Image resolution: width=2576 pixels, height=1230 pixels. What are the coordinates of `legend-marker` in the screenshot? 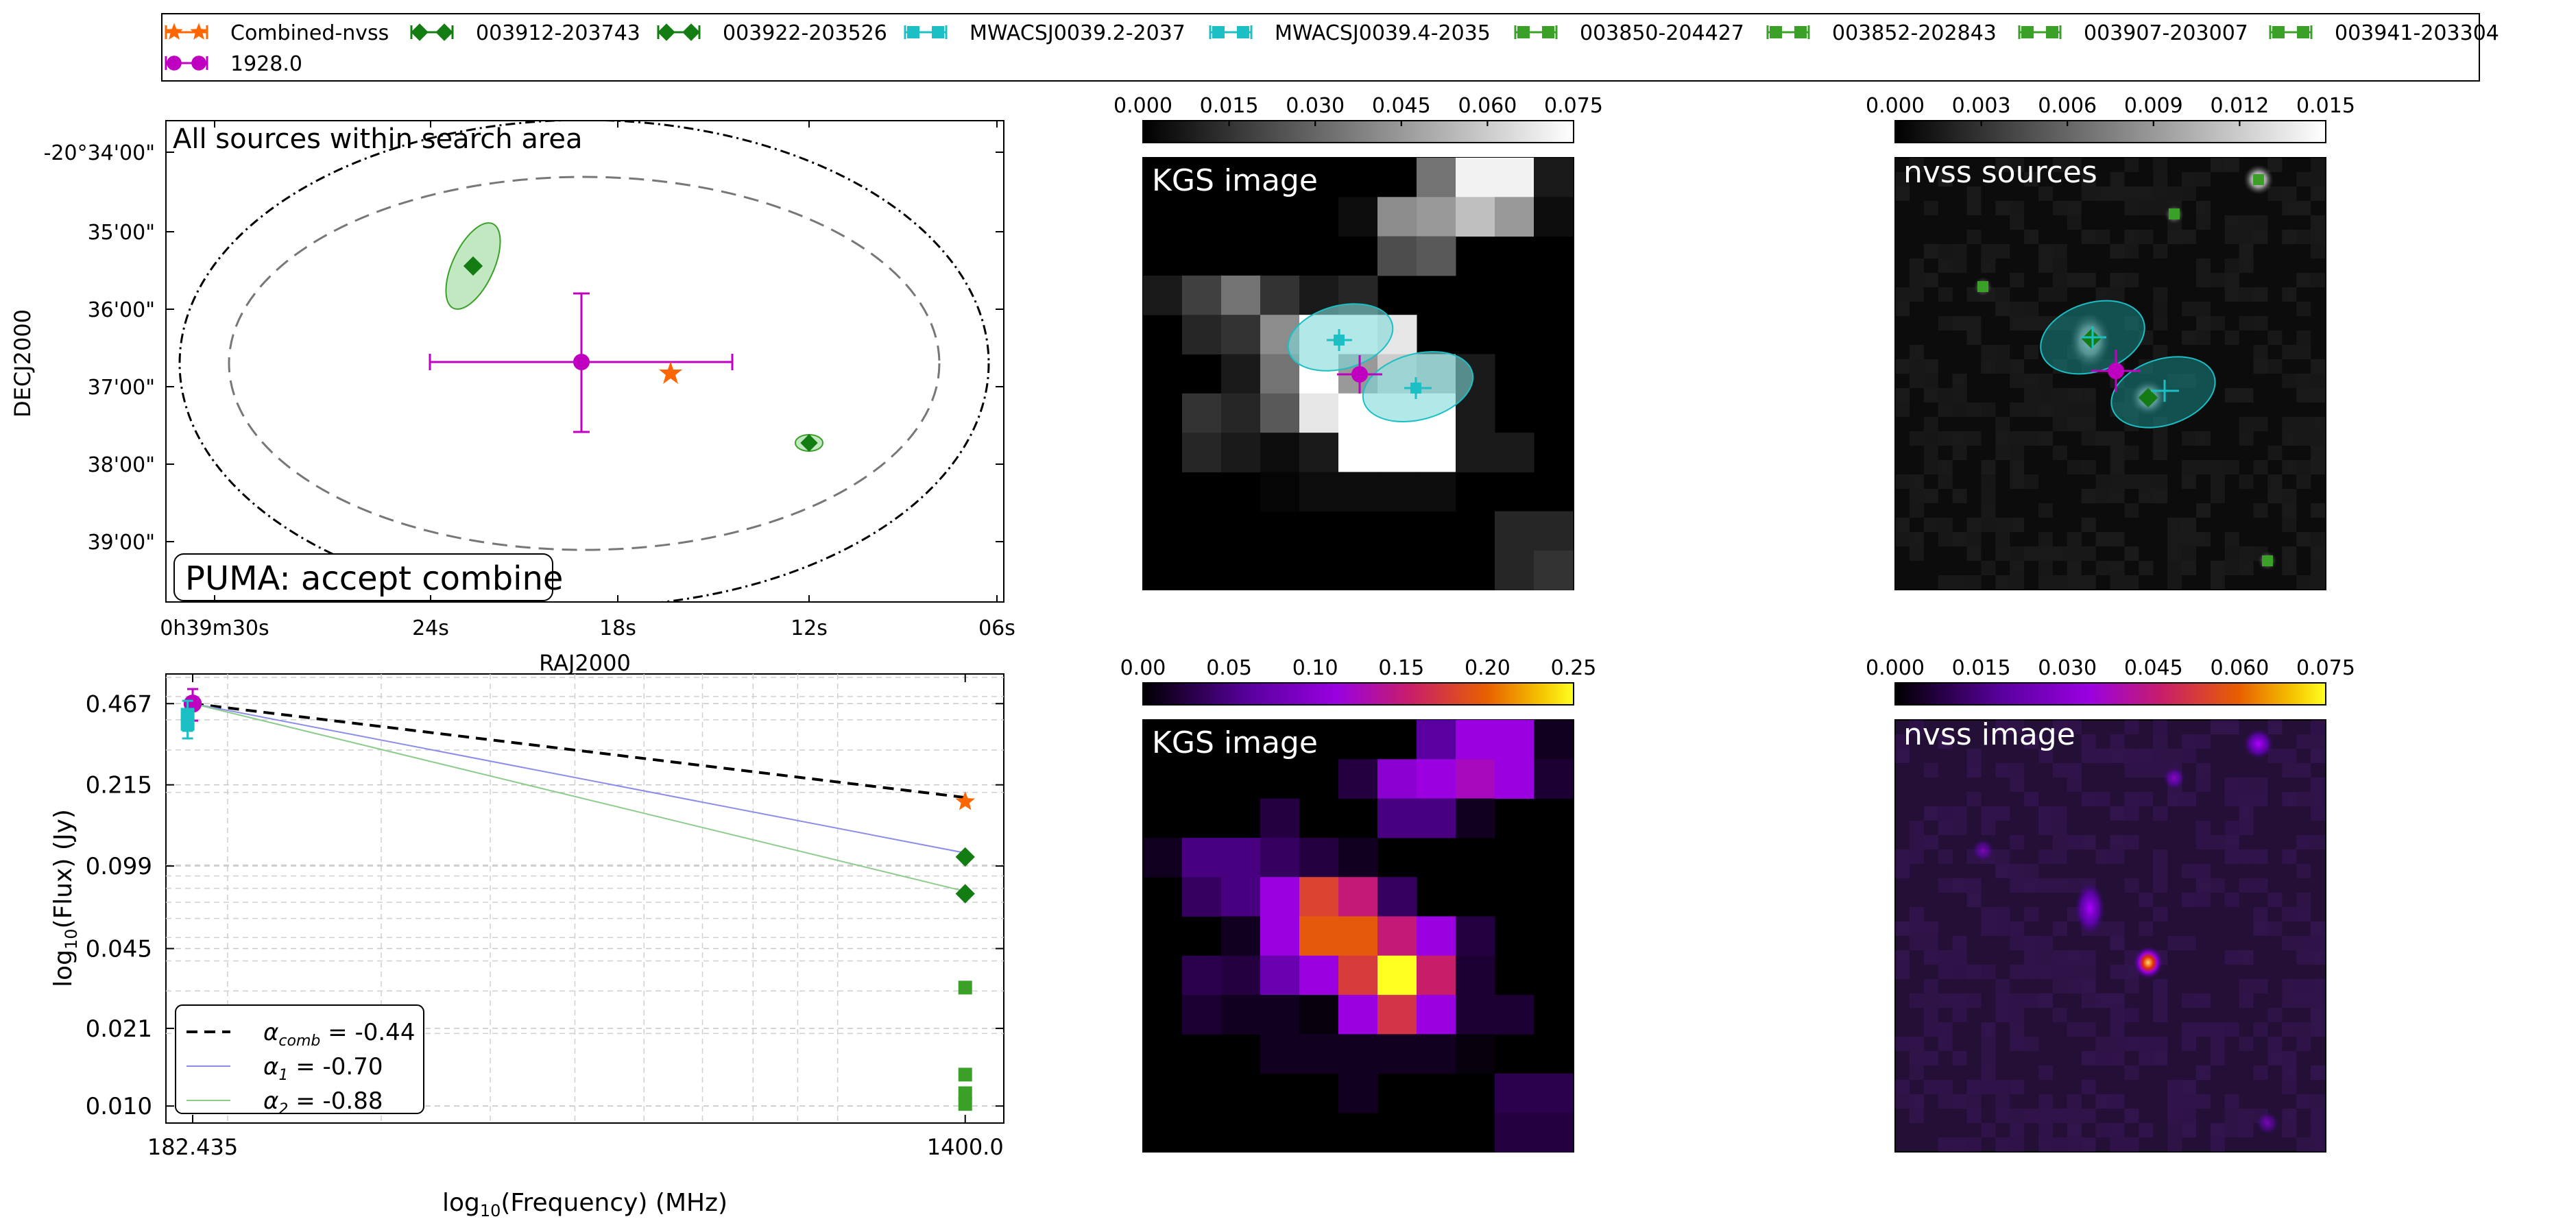 It's located at (1243, 32).